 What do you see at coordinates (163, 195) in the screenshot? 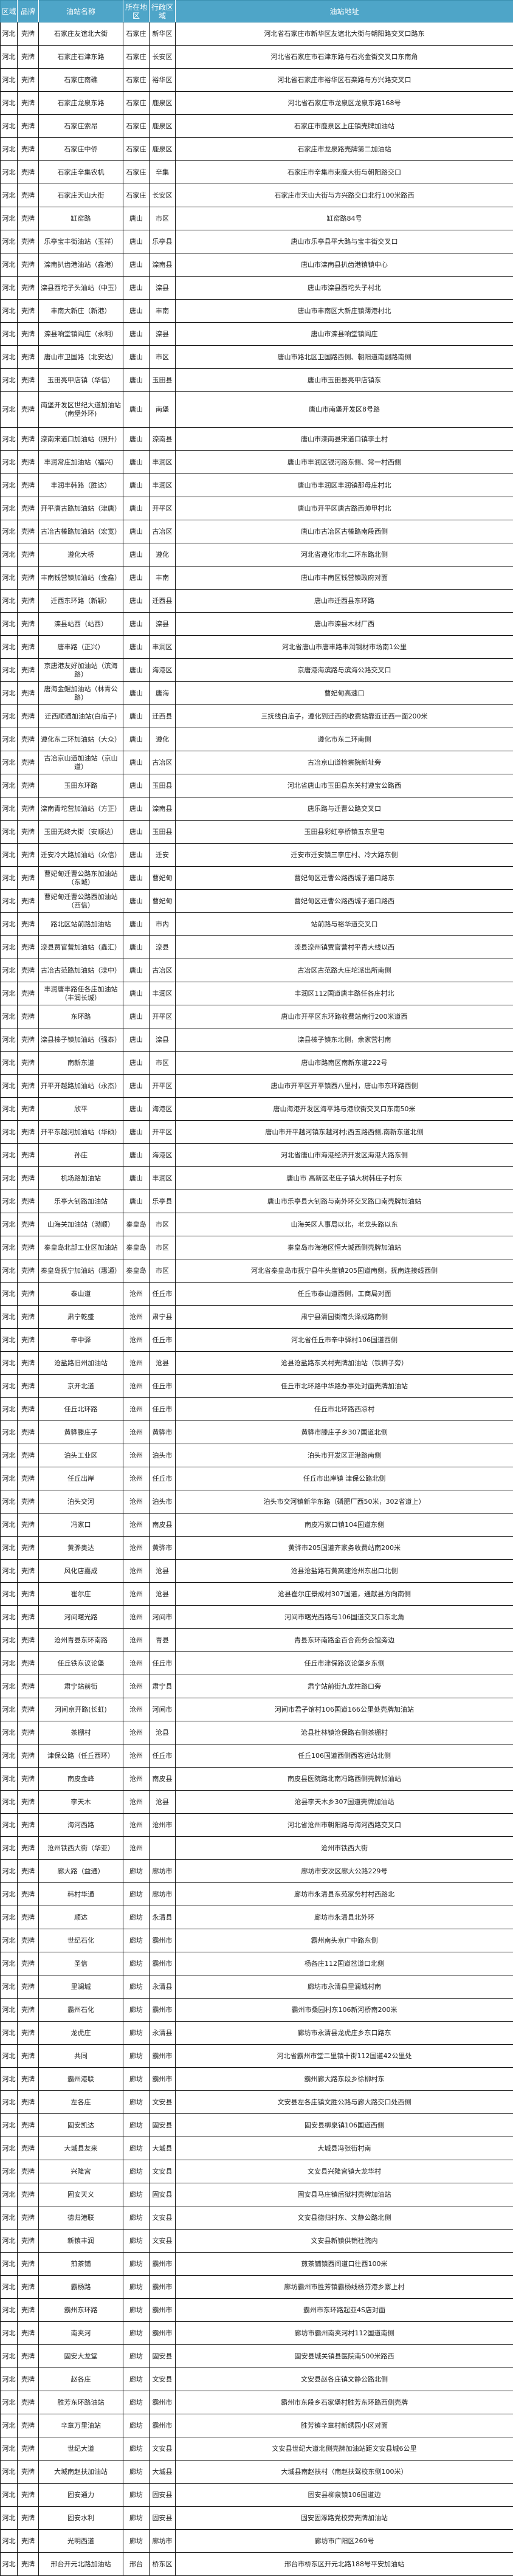
I see `cell-district: 长安区` at bounding box center [163, 195].